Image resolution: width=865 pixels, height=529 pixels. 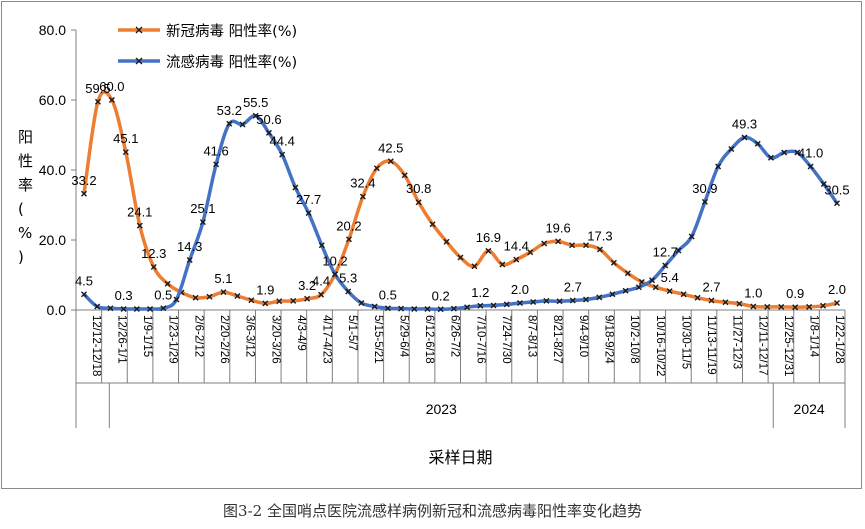 I want to click on y-tick-label: 40.0, so click(x=52, y=170).